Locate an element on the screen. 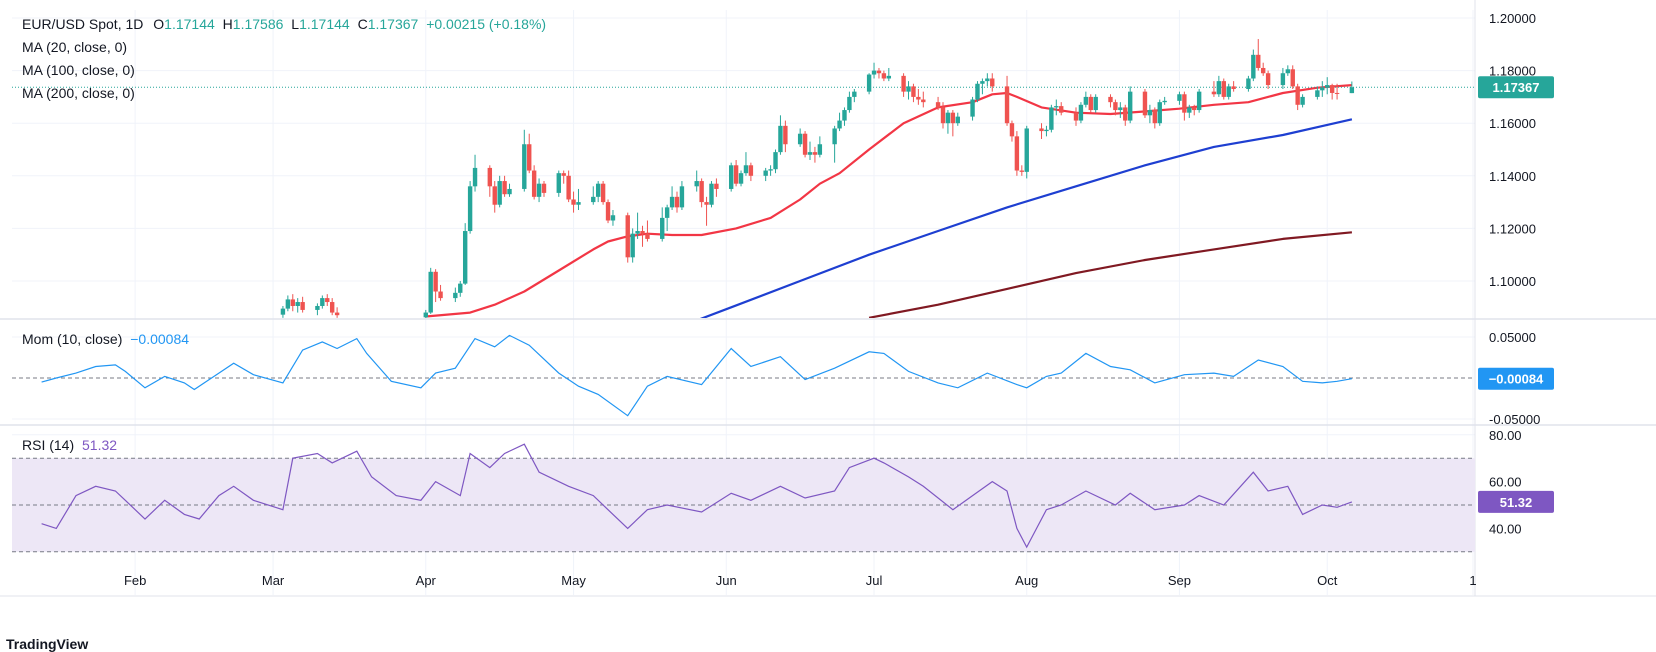 Image resolution: width=1656 pixels, height=652 pixels. legend-momentum: Mom (10, close) −0.00084 is located at coordinates (105, 339).